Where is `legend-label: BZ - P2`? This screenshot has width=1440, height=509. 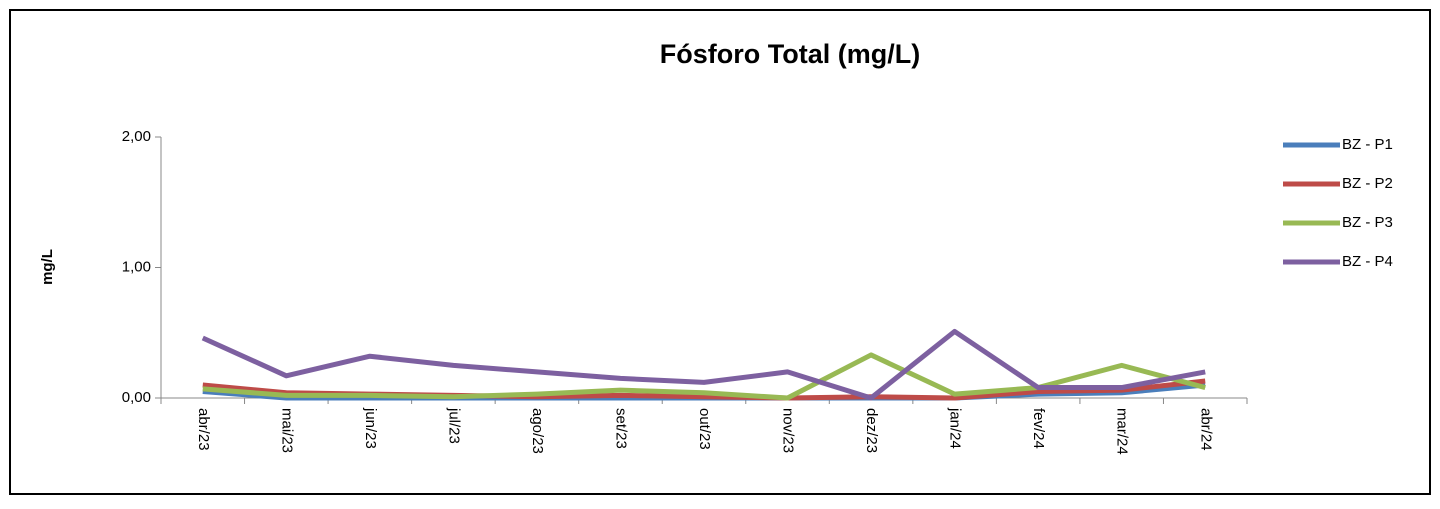
legend-label: BZ - P2 is located at coordinates (1367, 183).